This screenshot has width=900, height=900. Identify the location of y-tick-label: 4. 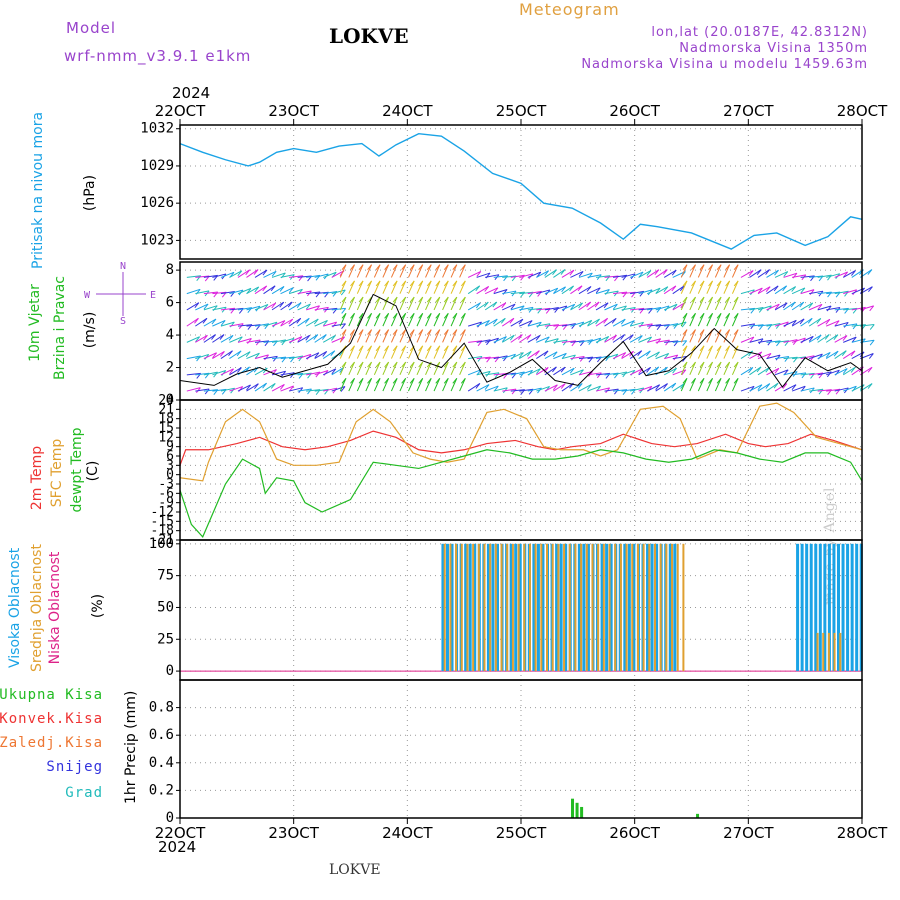
(170, 335).